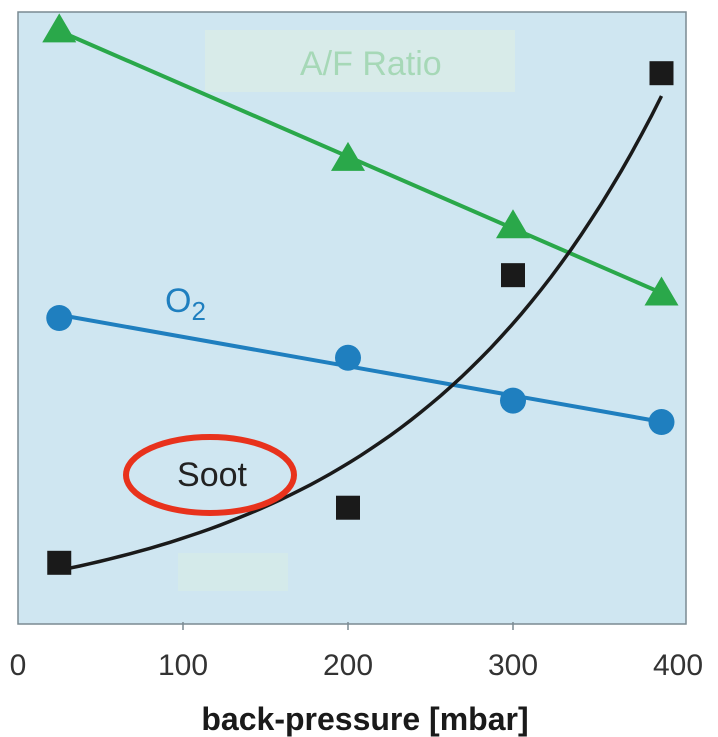  I want to click on series-label-soot: Soot, so click(212, 475).